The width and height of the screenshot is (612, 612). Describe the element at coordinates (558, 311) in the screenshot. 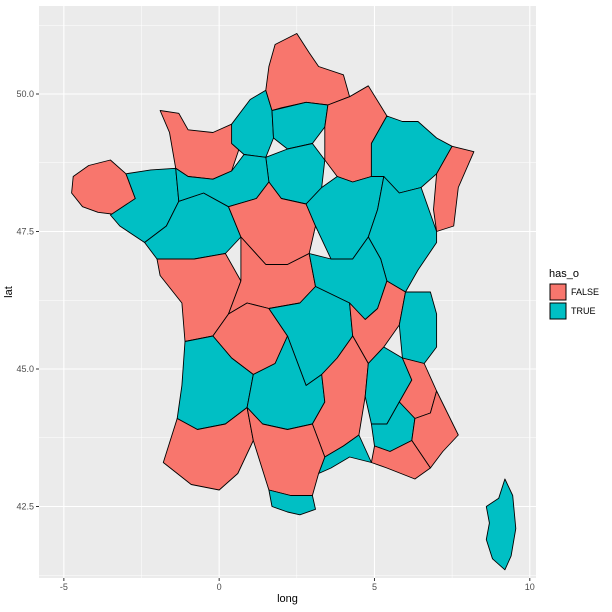

I see `legend-key-true` at that location.